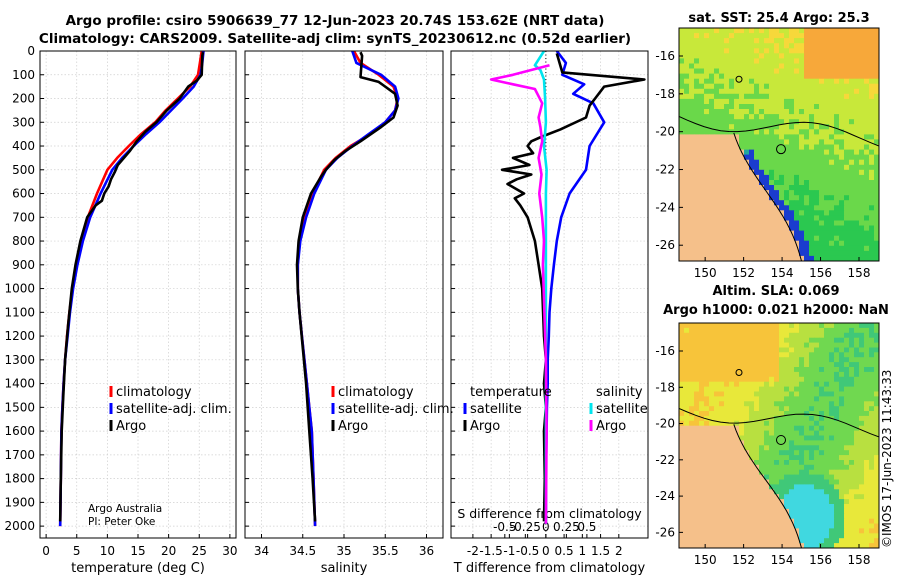 Image resolution: width=900 pixels, height=580 pixels. Describe the element at coordinates (23, 241) in the screenshot. I see `y-tick-label: 800` at that location.